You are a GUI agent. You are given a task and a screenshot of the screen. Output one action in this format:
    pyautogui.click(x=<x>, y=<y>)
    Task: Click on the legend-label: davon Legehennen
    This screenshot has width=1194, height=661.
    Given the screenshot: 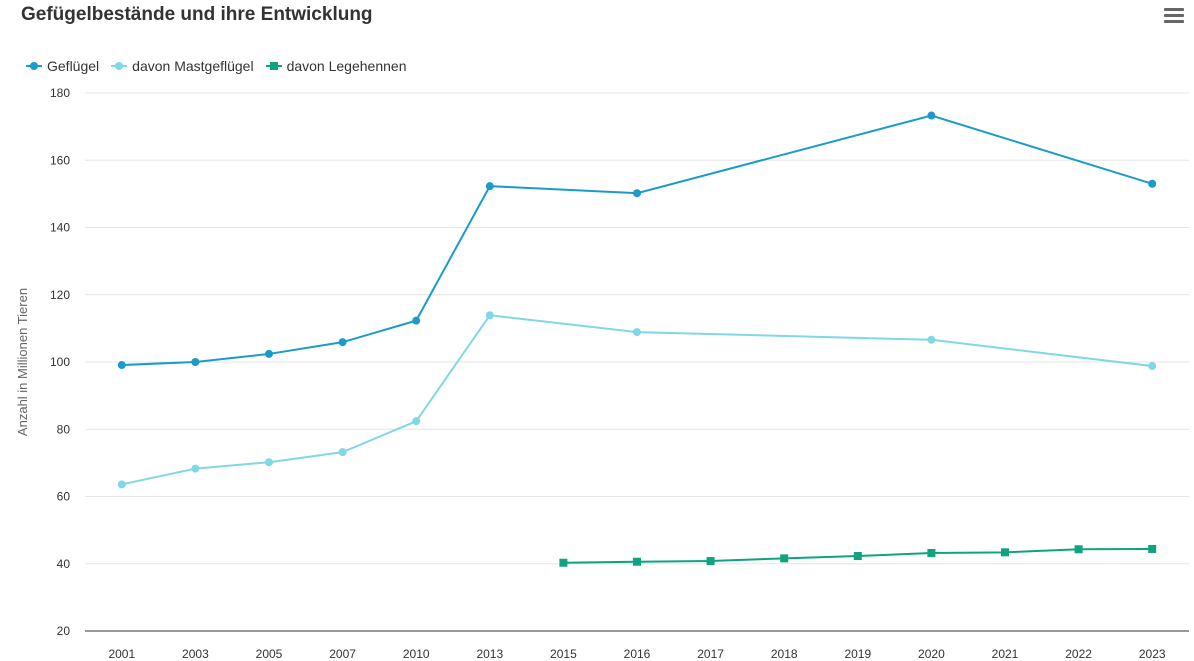 What is the action you would take?
    pyautogui.click(x=346, y=66)
    